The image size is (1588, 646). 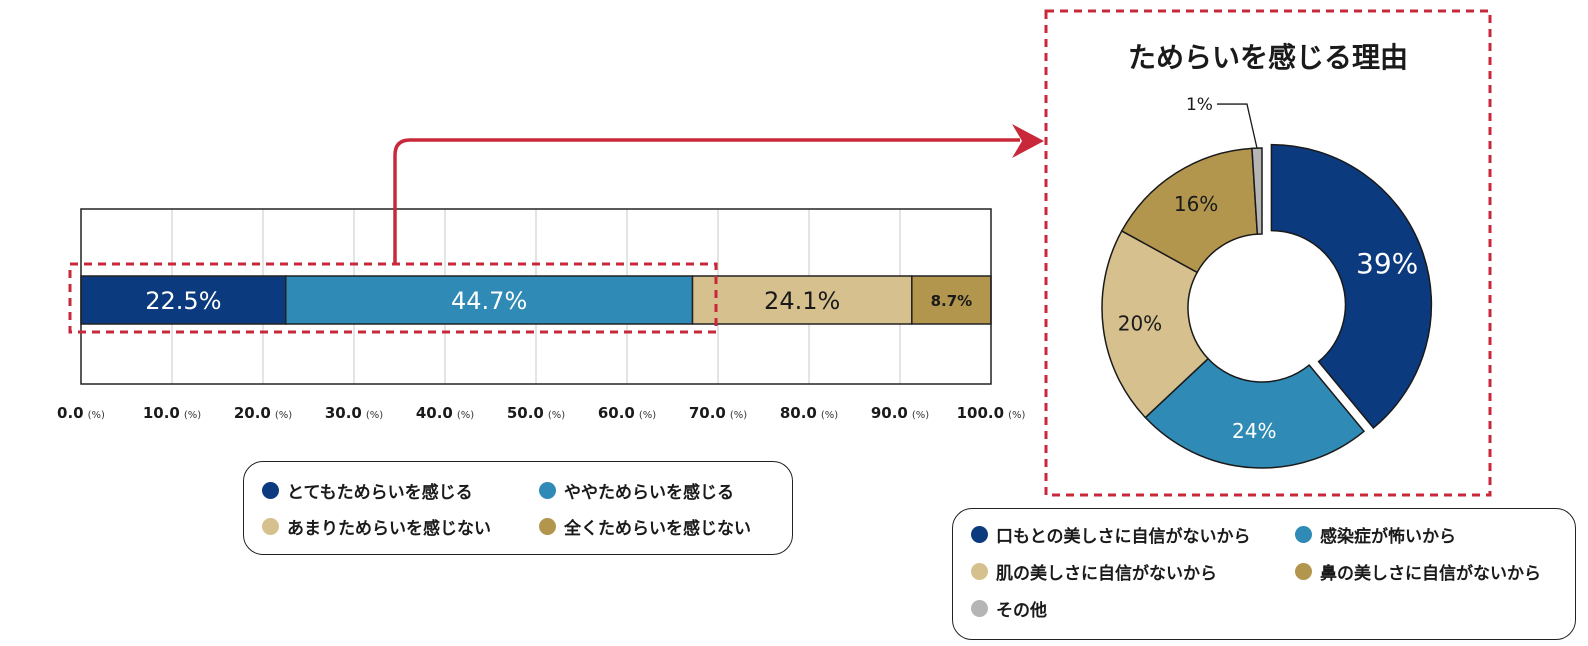 What do you see at coordinates (183, 301) in the screenshot?
I see `bar-data-label: 22.5%` at bounding box center [183, 301].